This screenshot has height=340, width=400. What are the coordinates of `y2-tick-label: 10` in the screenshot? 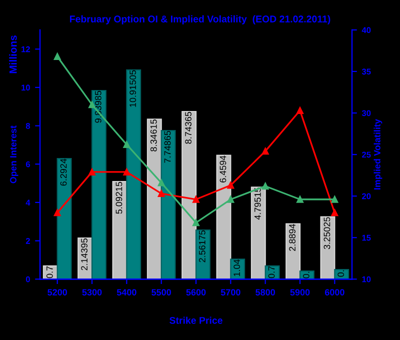 It's located at (366, 279).